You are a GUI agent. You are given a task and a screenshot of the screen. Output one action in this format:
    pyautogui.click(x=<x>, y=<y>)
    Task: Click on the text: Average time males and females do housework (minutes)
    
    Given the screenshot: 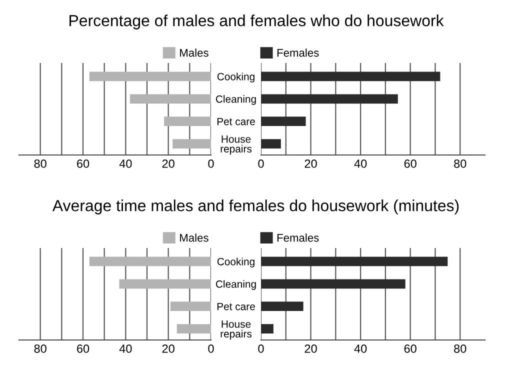 What is the action you would take?
    pyautogui.click(x=255, y=207)
    